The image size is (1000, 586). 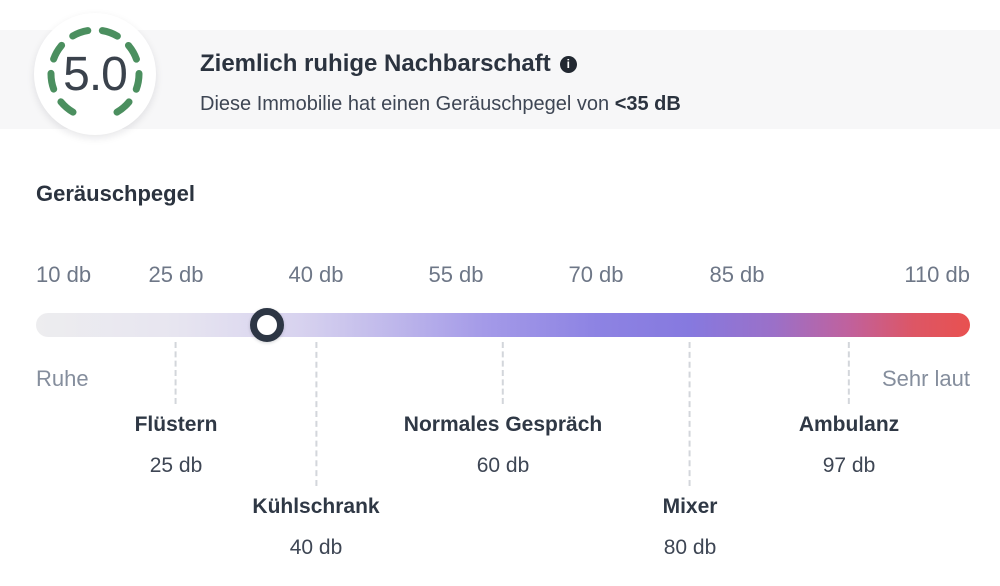 What do you see at coordinates (849, 410) in the screenshot?
I see `marker-ambulanz: Ambulanz 97 db` at bounding box center [849, 410].